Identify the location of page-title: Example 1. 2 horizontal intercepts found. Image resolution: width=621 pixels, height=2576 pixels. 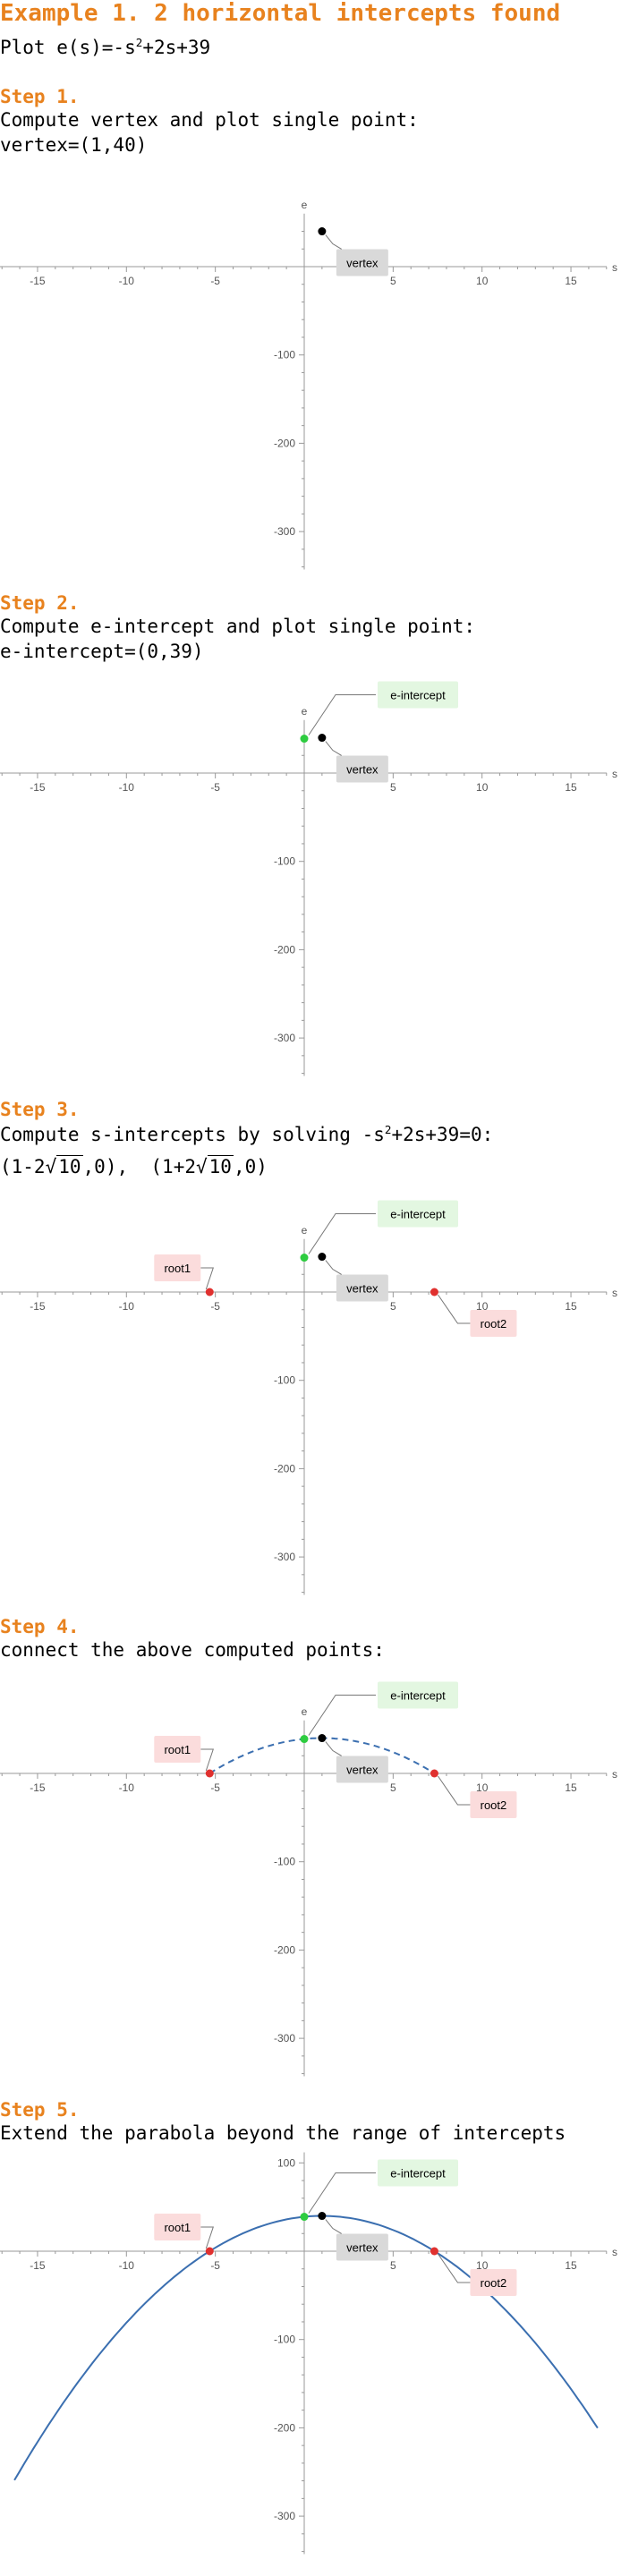
(280, 13).